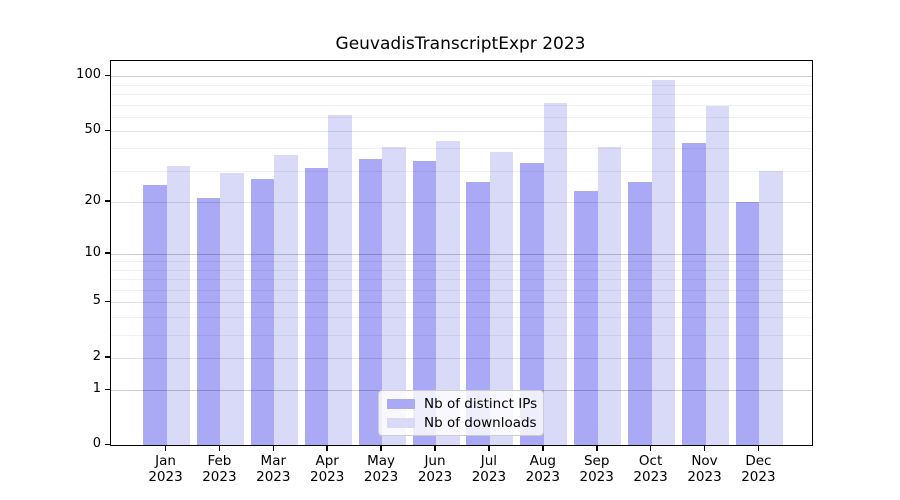 This screenshot has width=900, height=500. I want to click on bar-downloads-dec, so click(771, 307).